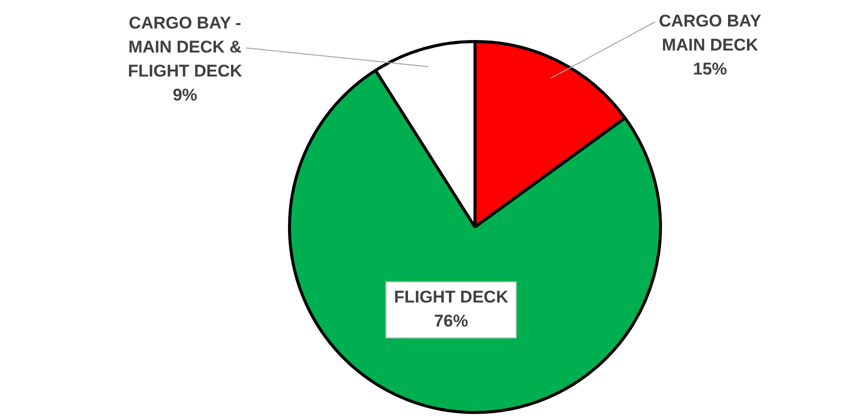  Describe the element at coordinates (185, 95) in the screenshot. I see `data-label: 9%` at that location.